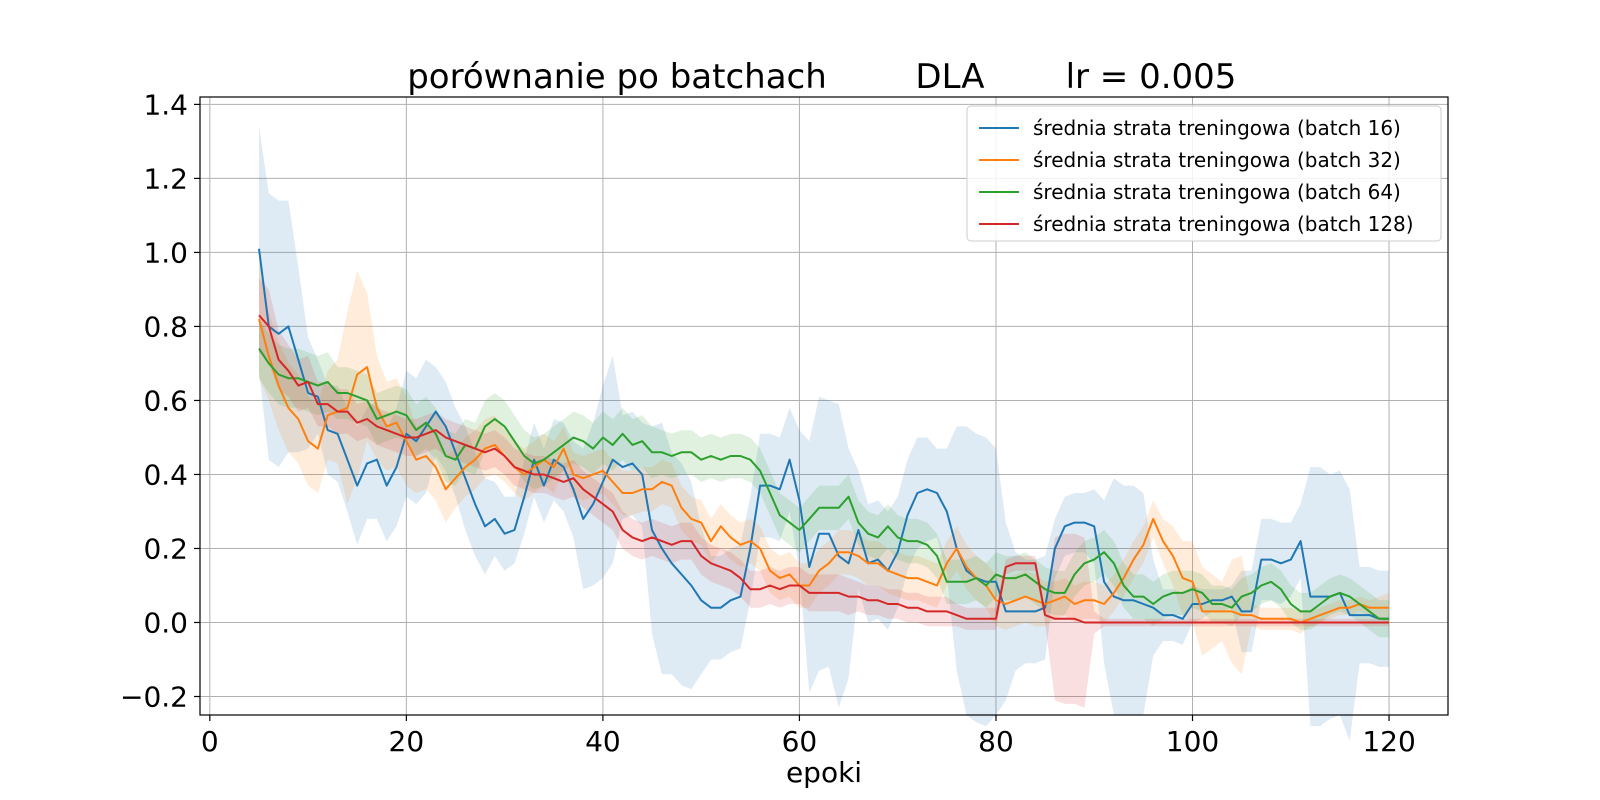 The height and width of the screenshot is (800, 1600). Describe the element at coordinates (800, 741) in the screenshot. I see `x-tick-label-3: 60` at that location.